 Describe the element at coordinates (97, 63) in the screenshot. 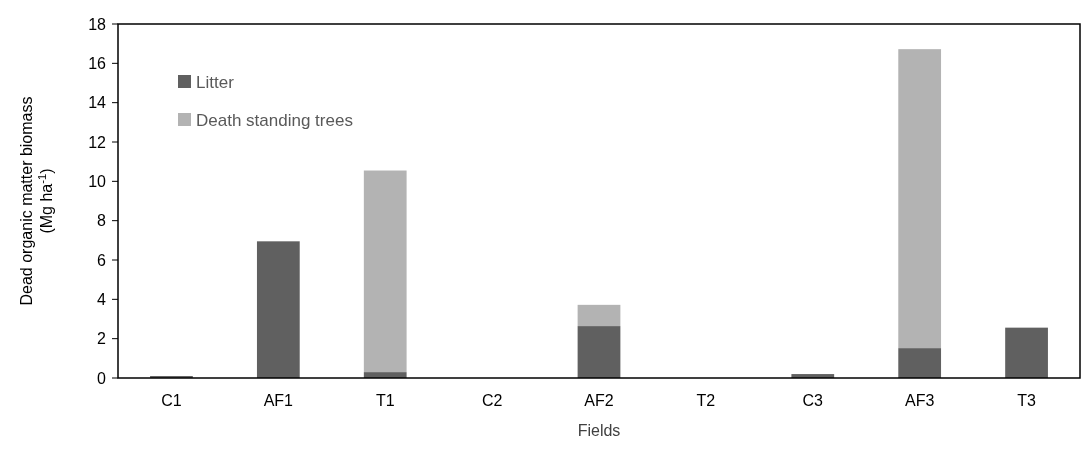

I see `y-tick-label: 16` at that location.